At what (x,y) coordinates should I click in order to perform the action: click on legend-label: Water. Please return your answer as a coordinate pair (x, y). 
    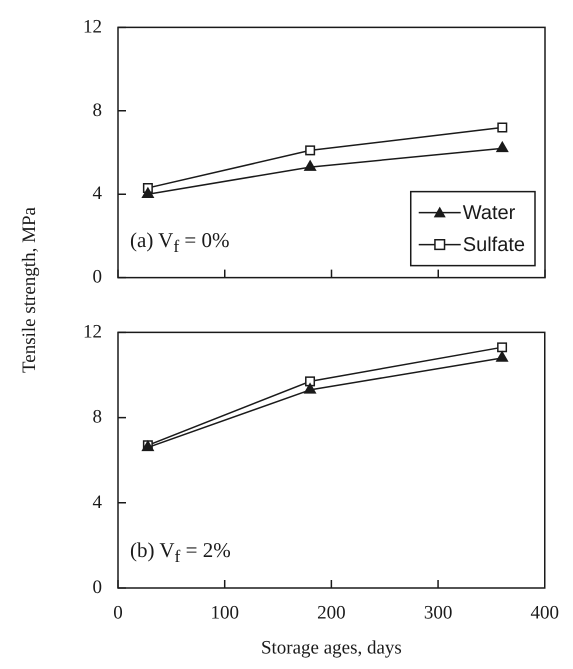
    Looking at the image, I should click on (489, 213).